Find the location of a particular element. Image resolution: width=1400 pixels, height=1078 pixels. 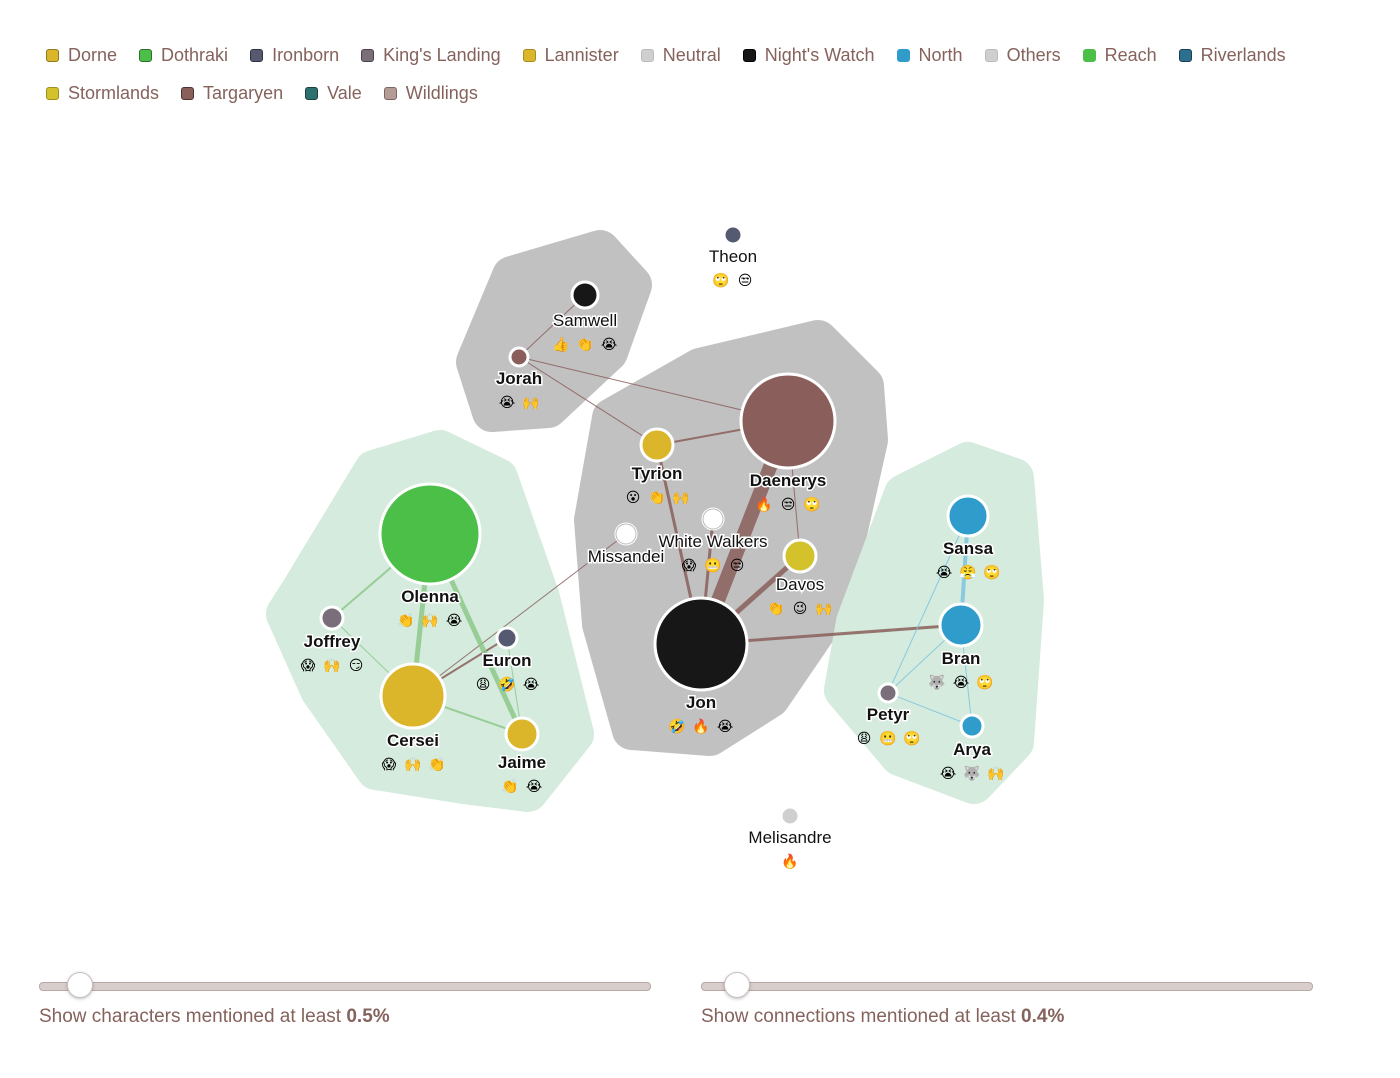

legend-item: Targaryen is located at coordinates (232, 93).